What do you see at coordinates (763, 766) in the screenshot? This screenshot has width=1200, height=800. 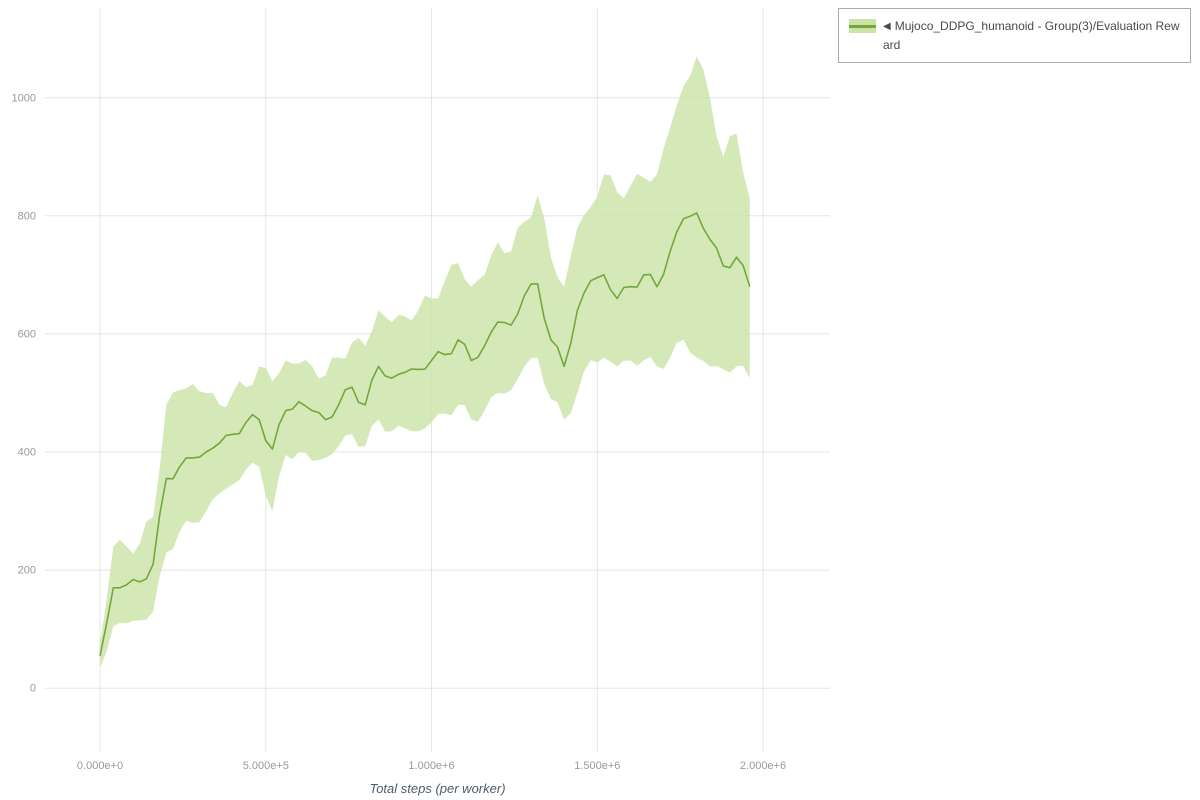 I see `x-tick-label: 2.000e+6` at bounding box center [763, 766].